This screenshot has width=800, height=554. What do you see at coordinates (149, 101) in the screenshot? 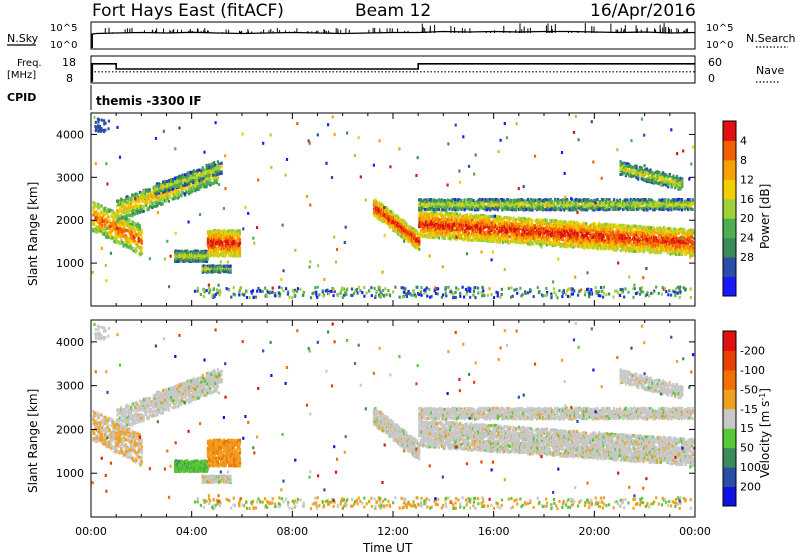
I see `cpid-value: themis -3300 IF` at bounding box center [149, 101].